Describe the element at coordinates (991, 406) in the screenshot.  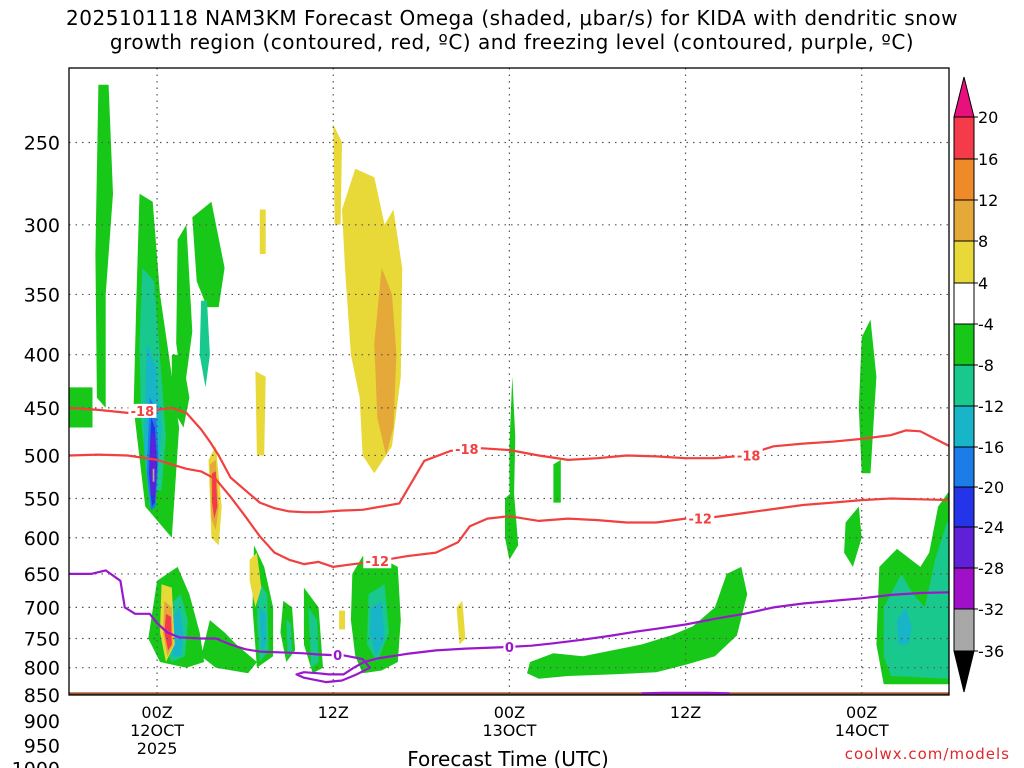
I see `colorbar-label: -12` at that location.